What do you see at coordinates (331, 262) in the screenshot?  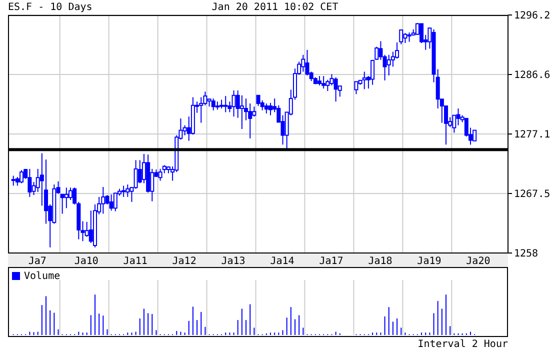 I see `x-tick-label: Ja17` at bounding box center [331, 262].